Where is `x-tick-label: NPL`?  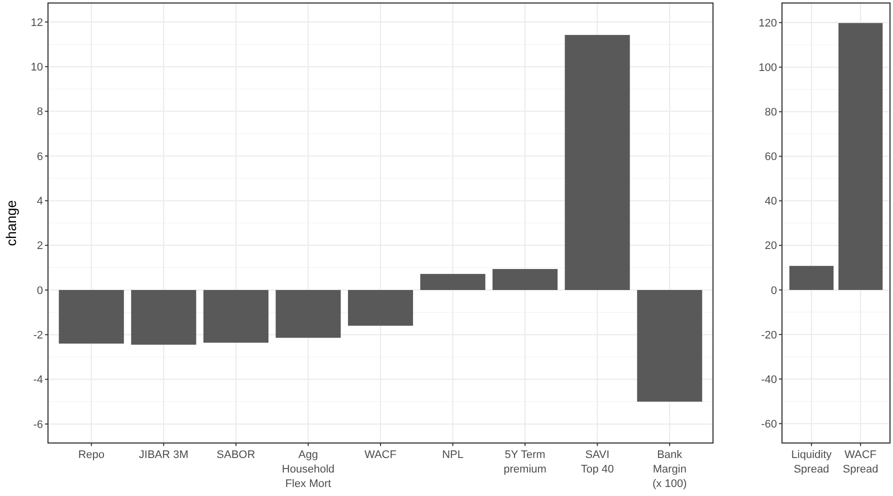
x-tick-label: NPL is located at coordinates (453, 455).